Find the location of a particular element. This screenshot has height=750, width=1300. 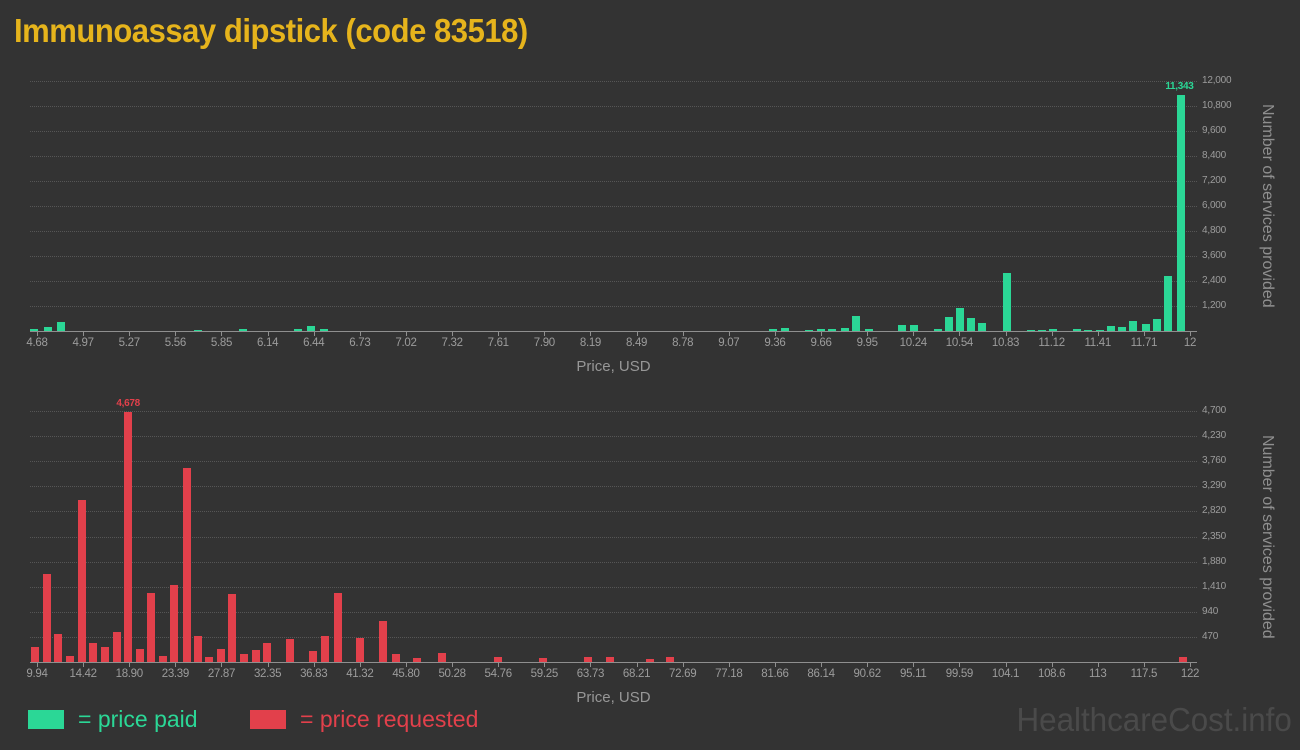

x-axis-title-bottom: Price, USD is located at coordinates (613, 697).